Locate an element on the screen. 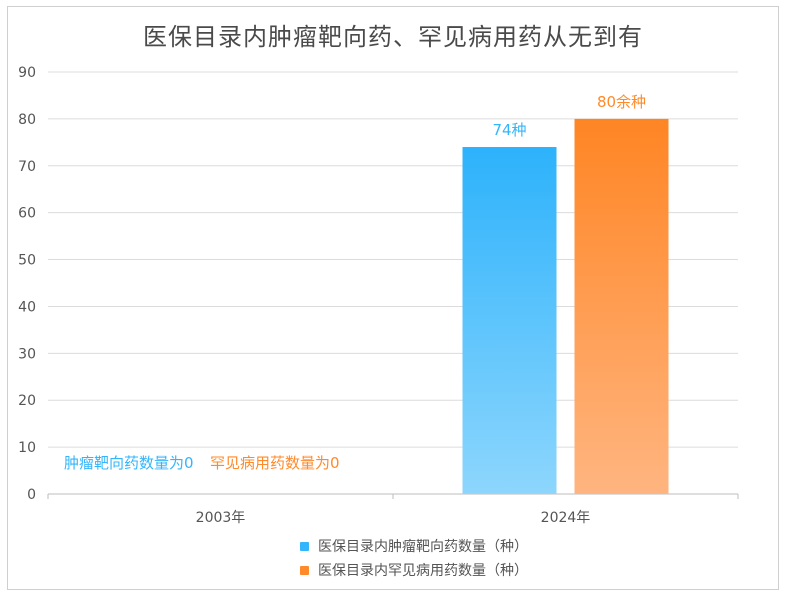 The image size is (786, 596). y-tick-label: 70 is located at coordinates (27, 167).